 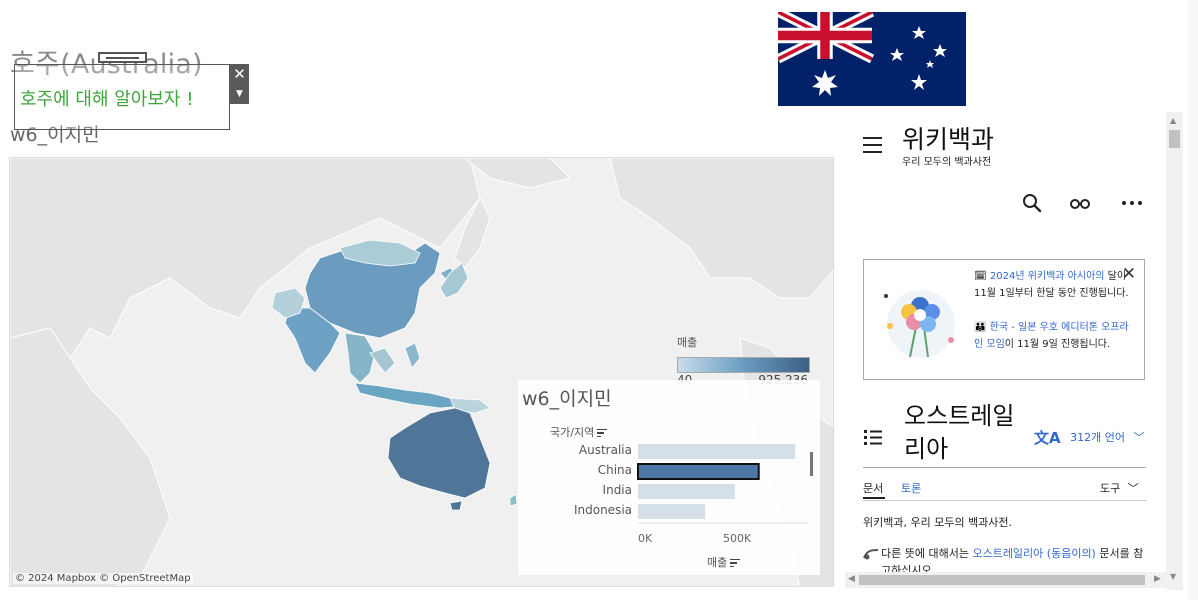 I want to click on bar-chart-plot: Australia China India Indonesia 0K 500K, so click(x=669, y=477).